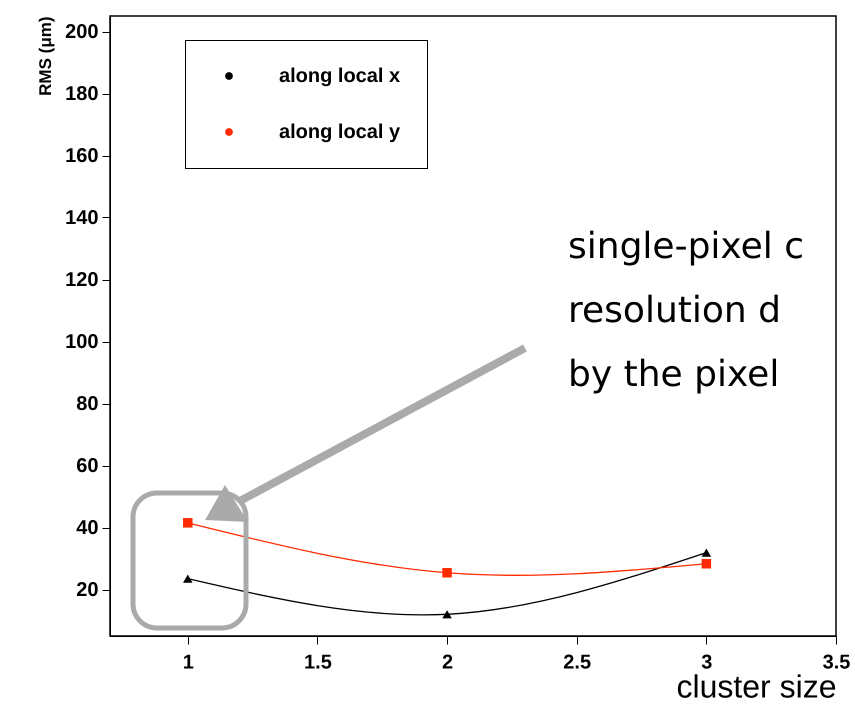  I want to click on y-tick-label: 40, so click(87, 528).